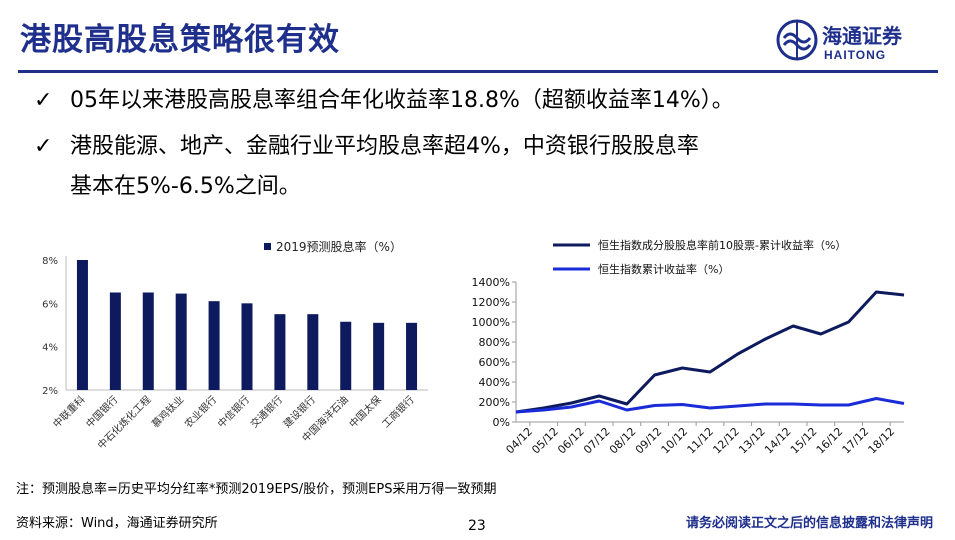 The image size is (955, 540). What do you see at coordinates (200, 411) in the screenshot?
I see `bar-category-label: 农业银行` at bounding box center [200, 411].